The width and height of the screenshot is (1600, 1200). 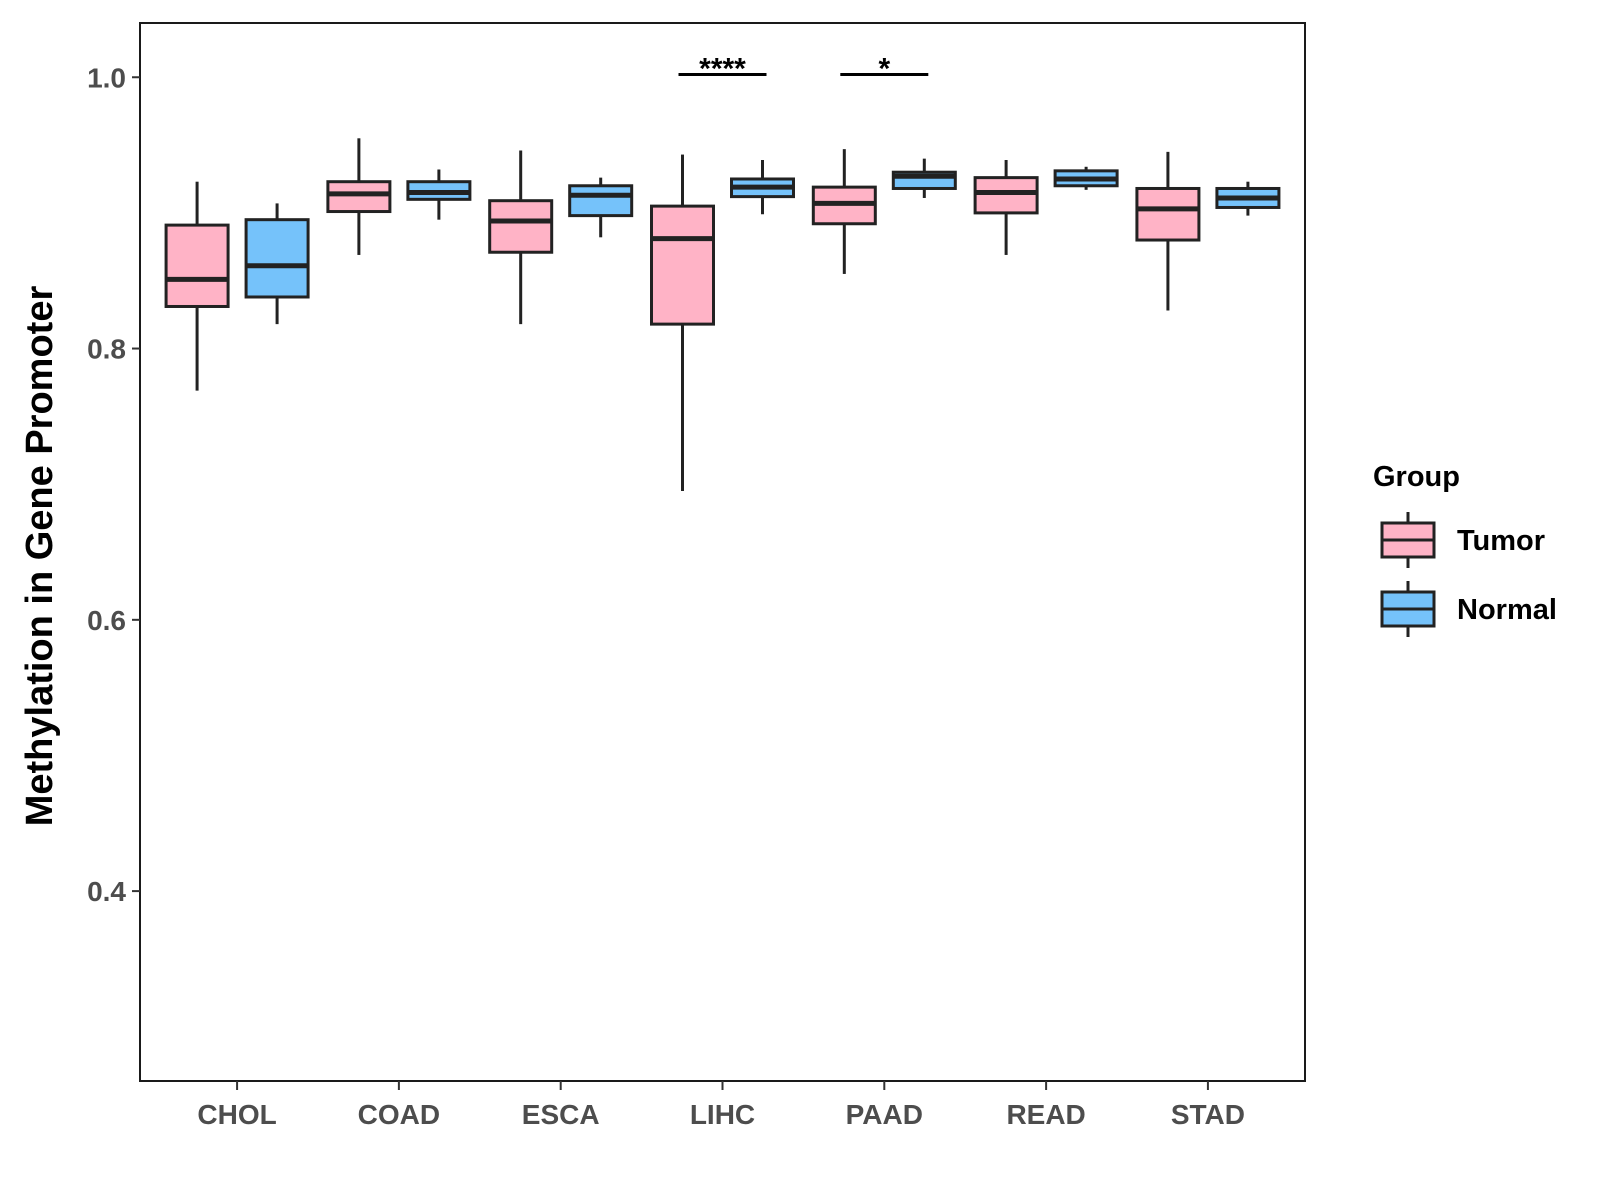 What do you see at coordinates (1086, 178) in the screenshot?
I see `box-normal-read` at bounding box center [1086, 178].